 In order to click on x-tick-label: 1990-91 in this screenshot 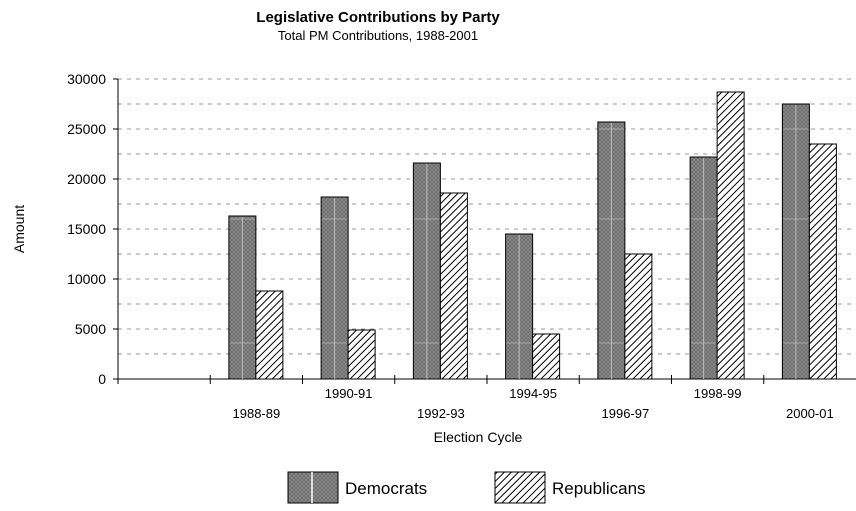, I will do `click(349, 393)`.